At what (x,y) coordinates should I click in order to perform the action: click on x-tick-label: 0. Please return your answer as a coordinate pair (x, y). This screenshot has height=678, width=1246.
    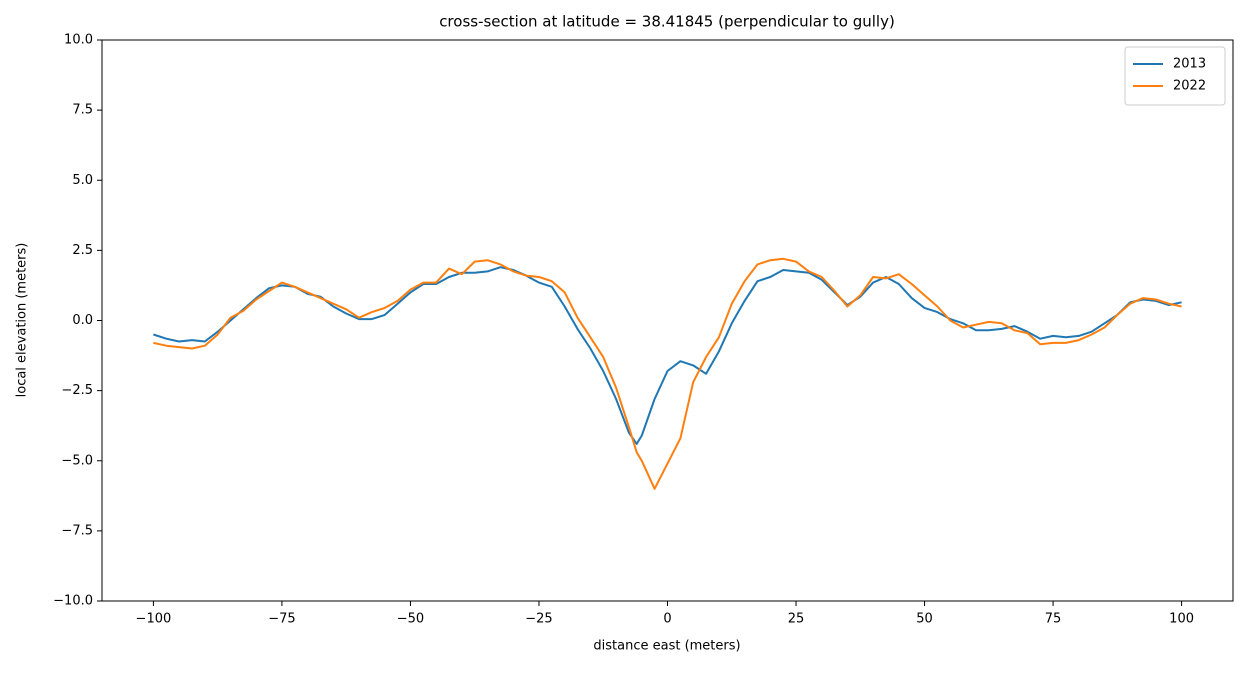
    Looking at the image, I should click on (667, 619).